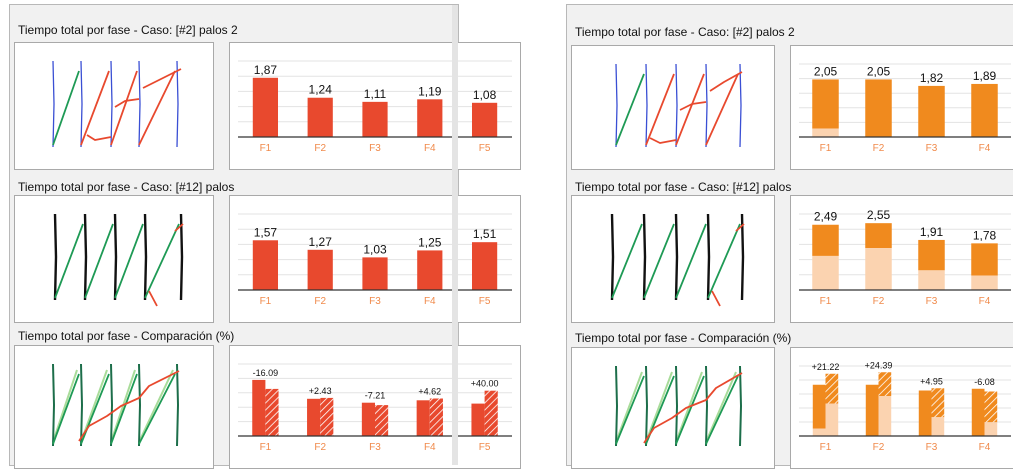 The width and height of the screenshot is (1013, 469). What do you see at coordinates (905, 257) in the screenshot?
I see `bar-chart-svg: 2,49 F1 2,55 F2 1,91 F3 1,78 F4` at bounding box center [905, 257].